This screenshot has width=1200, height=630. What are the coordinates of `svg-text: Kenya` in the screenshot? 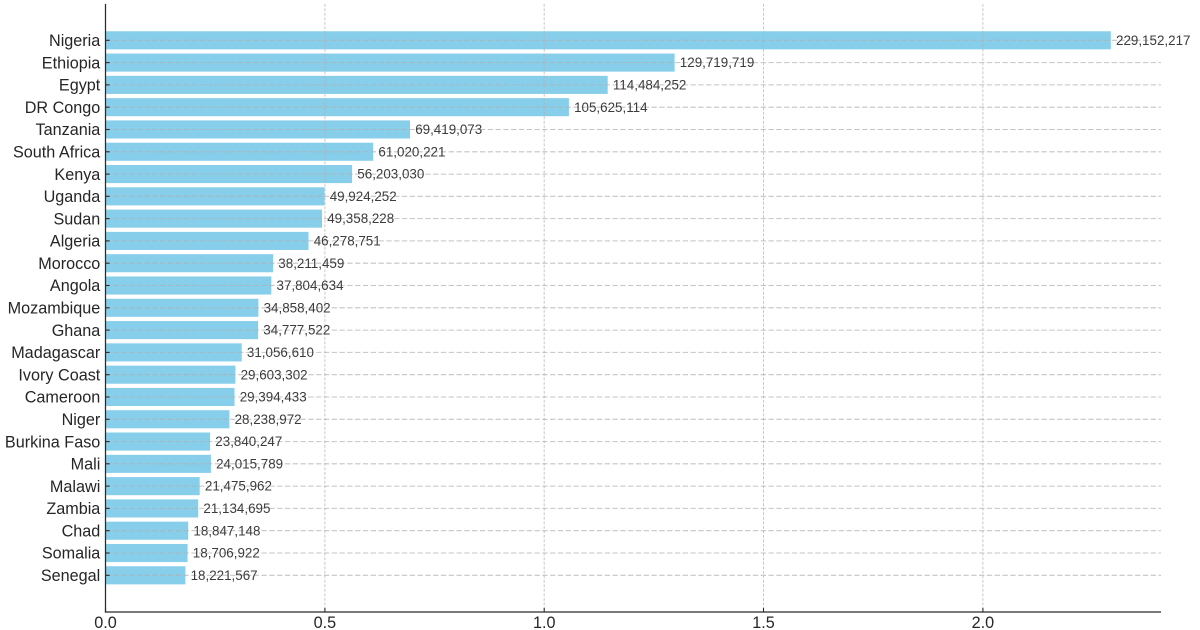 It's located at (77, 175).